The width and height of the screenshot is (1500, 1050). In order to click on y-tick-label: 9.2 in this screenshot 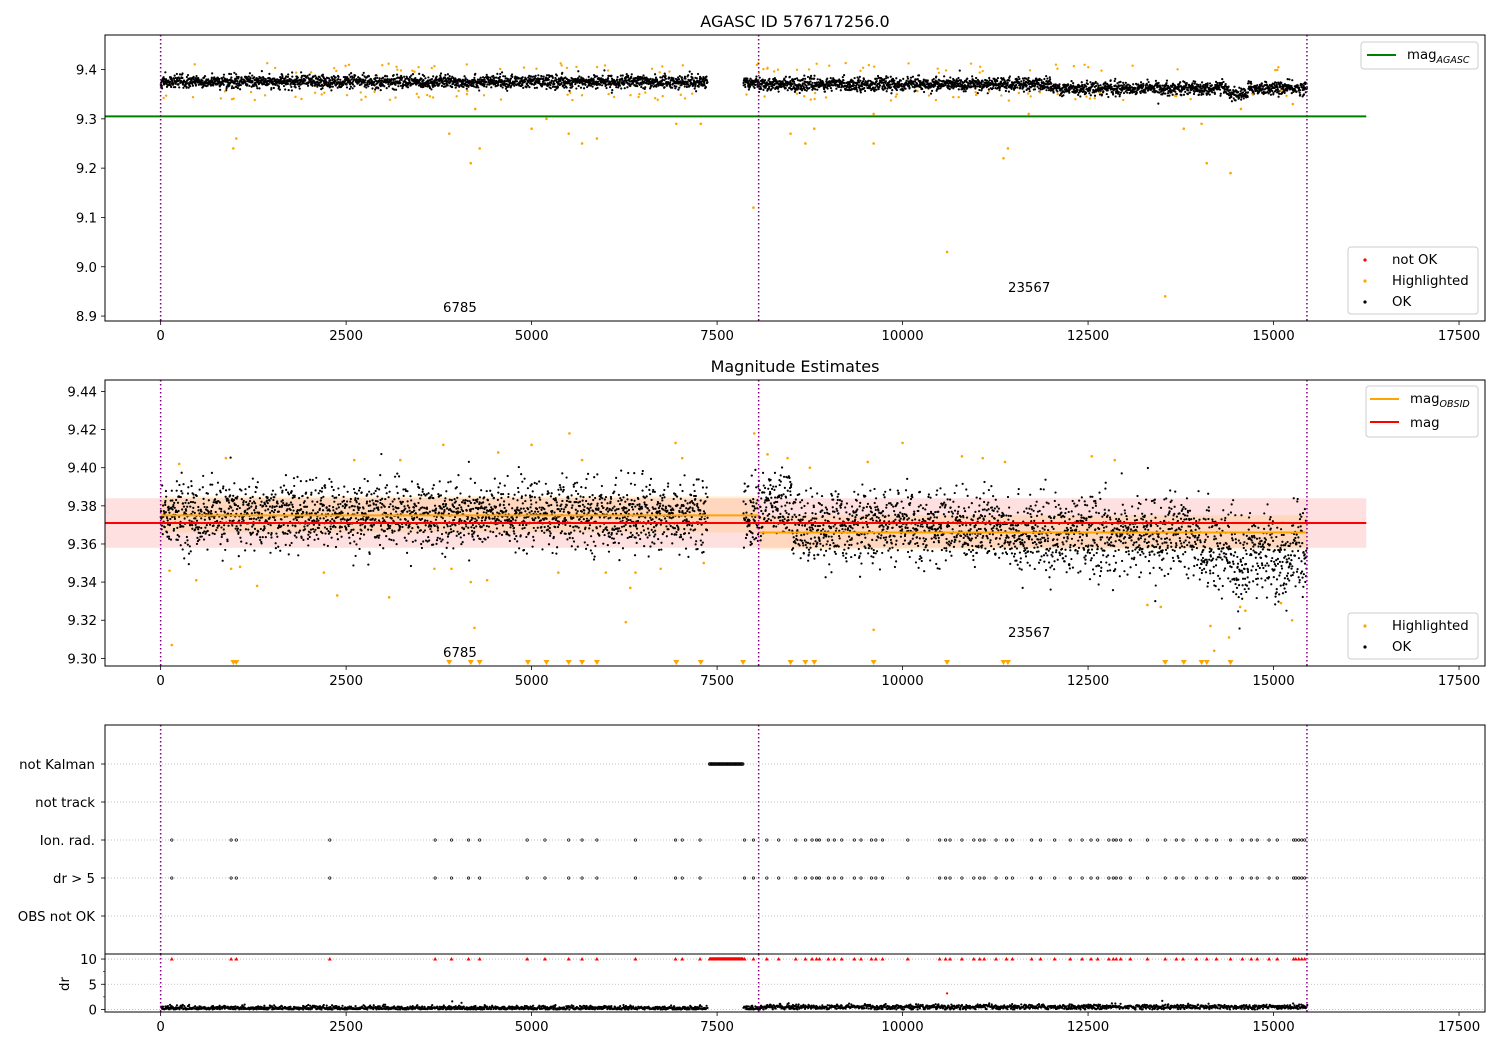, I will do `click(86, 169)`.